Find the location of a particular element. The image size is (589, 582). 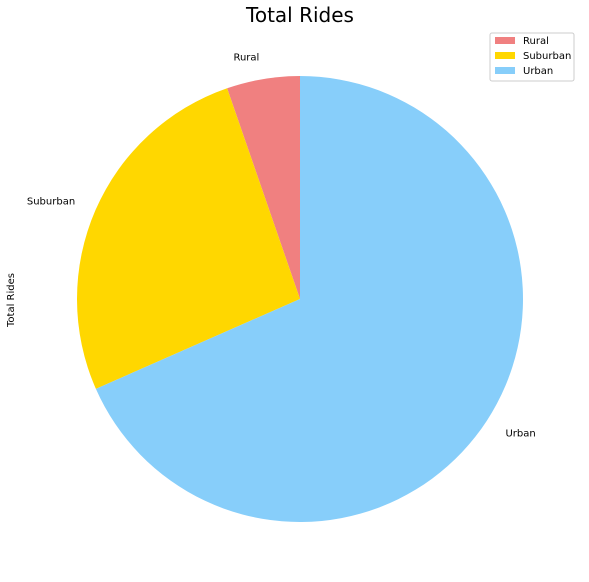

slice-label-suburban: Suburban is located at coordinates (51, 201).